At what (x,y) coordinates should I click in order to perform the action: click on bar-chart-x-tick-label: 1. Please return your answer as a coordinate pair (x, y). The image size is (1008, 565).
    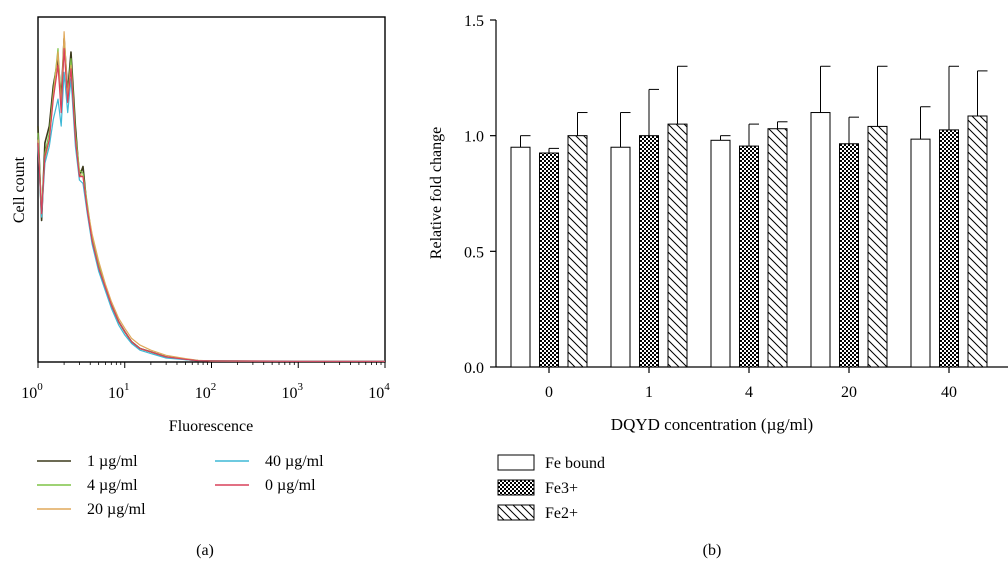
    Looking at the image, I should click on (649, 392).